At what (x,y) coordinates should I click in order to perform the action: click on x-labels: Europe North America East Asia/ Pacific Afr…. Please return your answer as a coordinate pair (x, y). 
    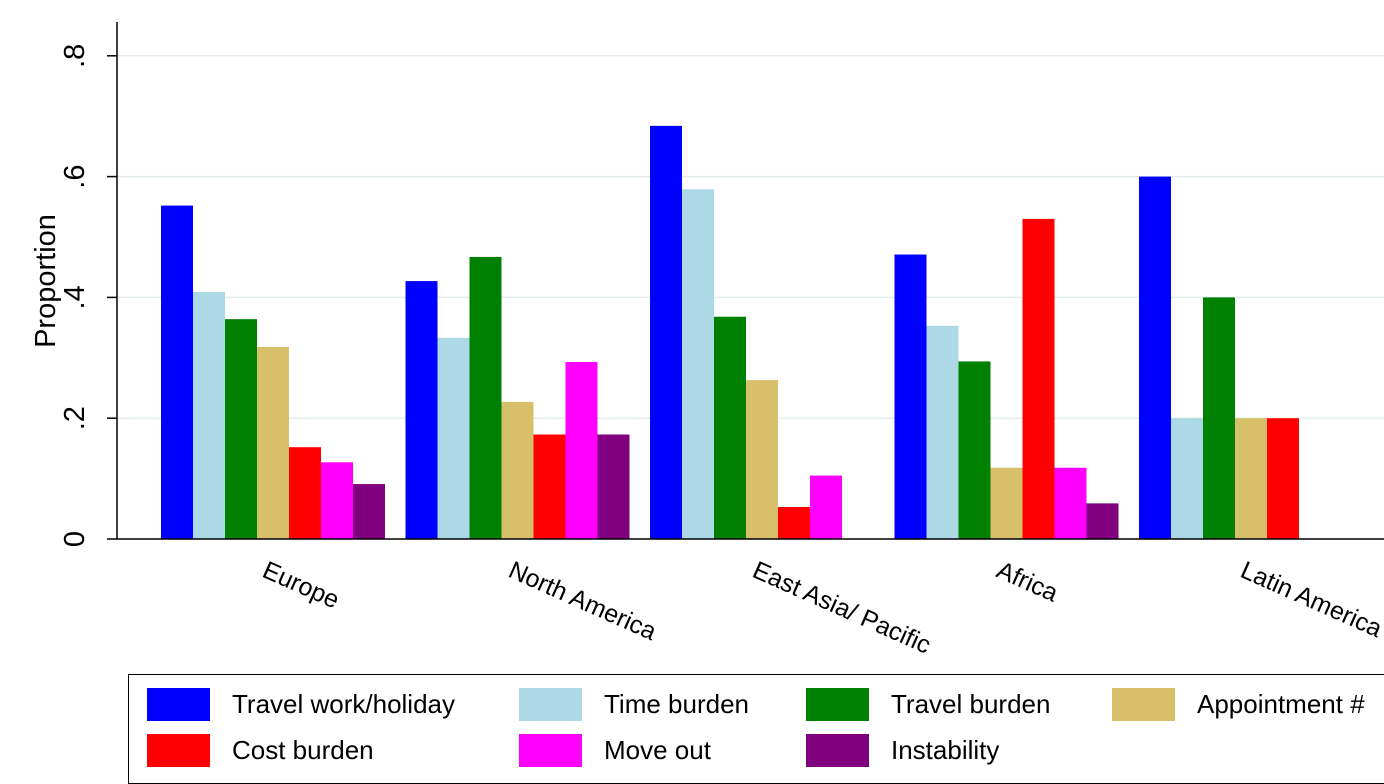
    Looking at the image, I should click on (821, 608).